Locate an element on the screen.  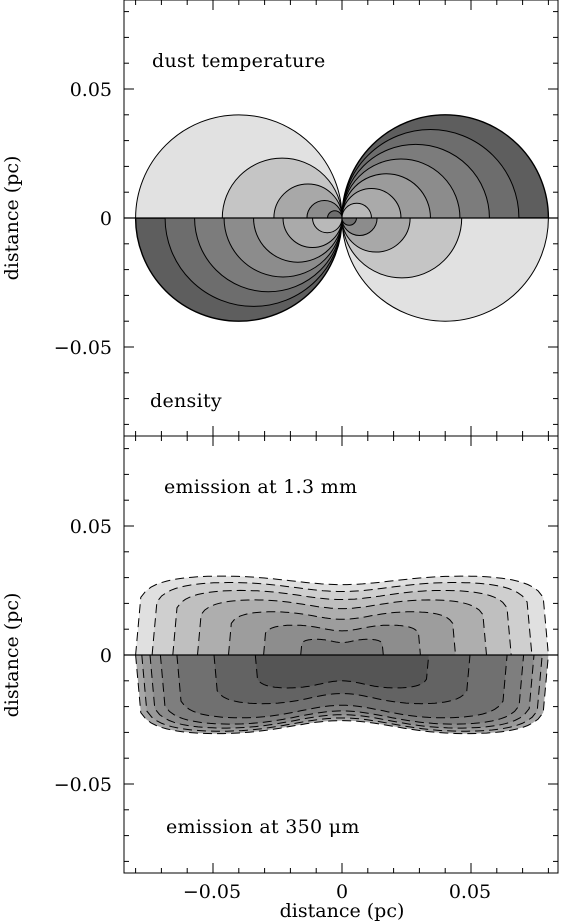
bottom-xlabel: distance (pc) is located at coordinates (342, 911).